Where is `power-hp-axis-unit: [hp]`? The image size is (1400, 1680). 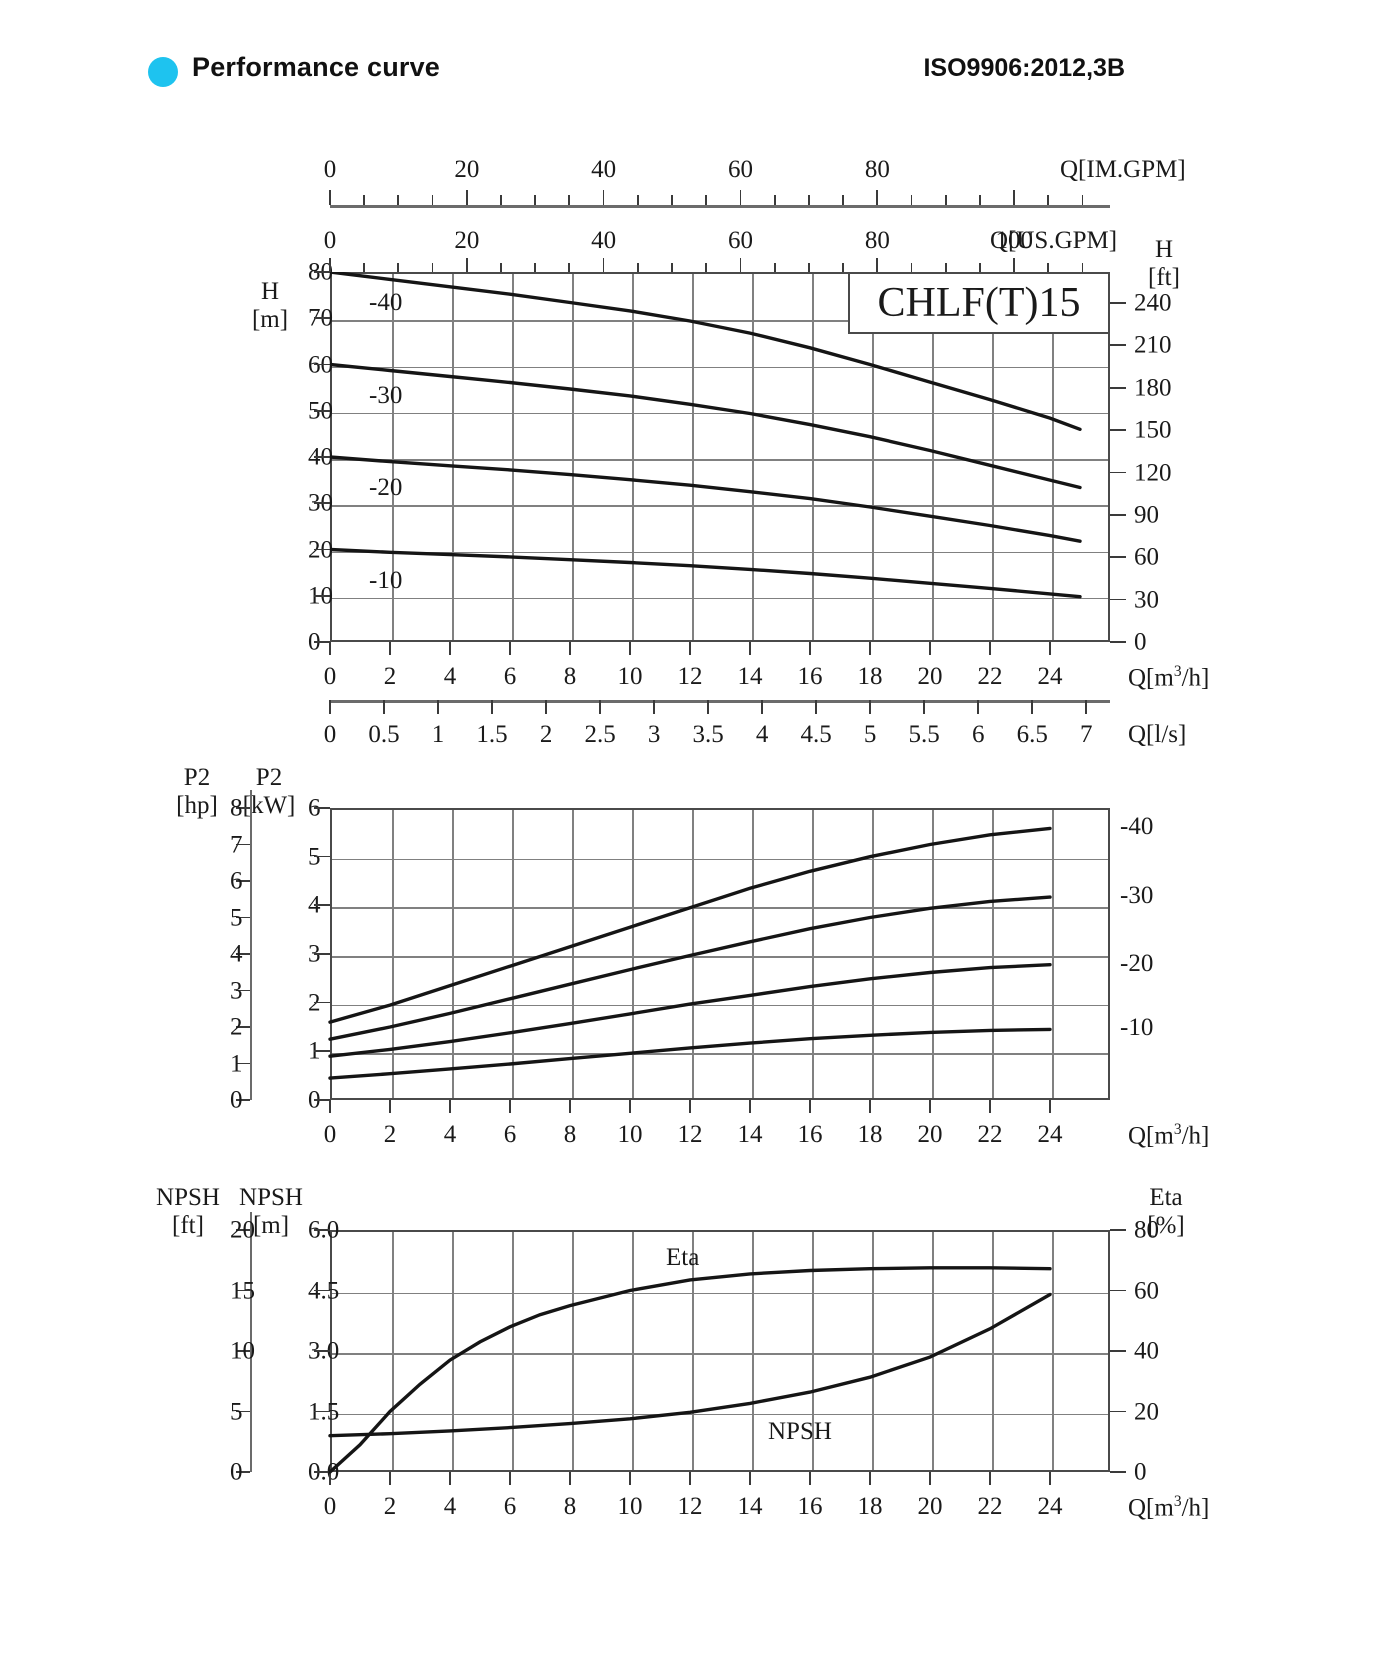
power-hp-axis-unit: [hp] is located at coordinates (197, 805).